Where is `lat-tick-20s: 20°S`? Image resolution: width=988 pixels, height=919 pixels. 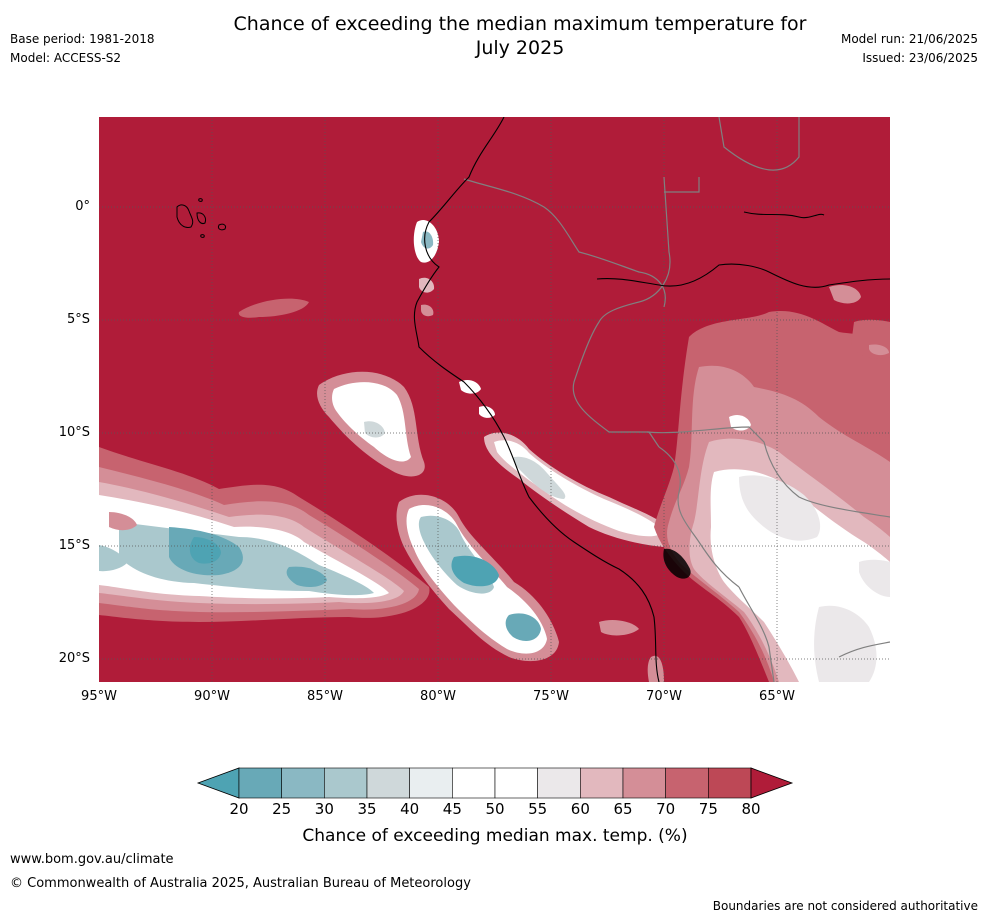
lat-tick-20s: 20°S is located at coordinates (74, 658).